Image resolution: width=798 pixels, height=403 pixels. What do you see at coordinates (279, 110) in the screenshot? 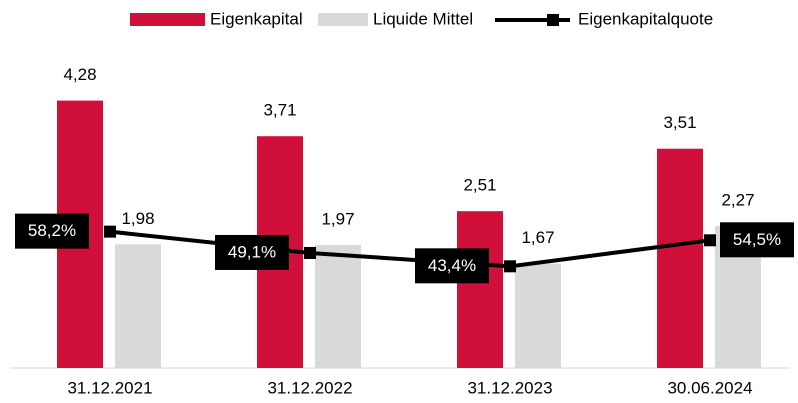
I see `bar-value-label: 3,71` at bounding box center [279, 110].